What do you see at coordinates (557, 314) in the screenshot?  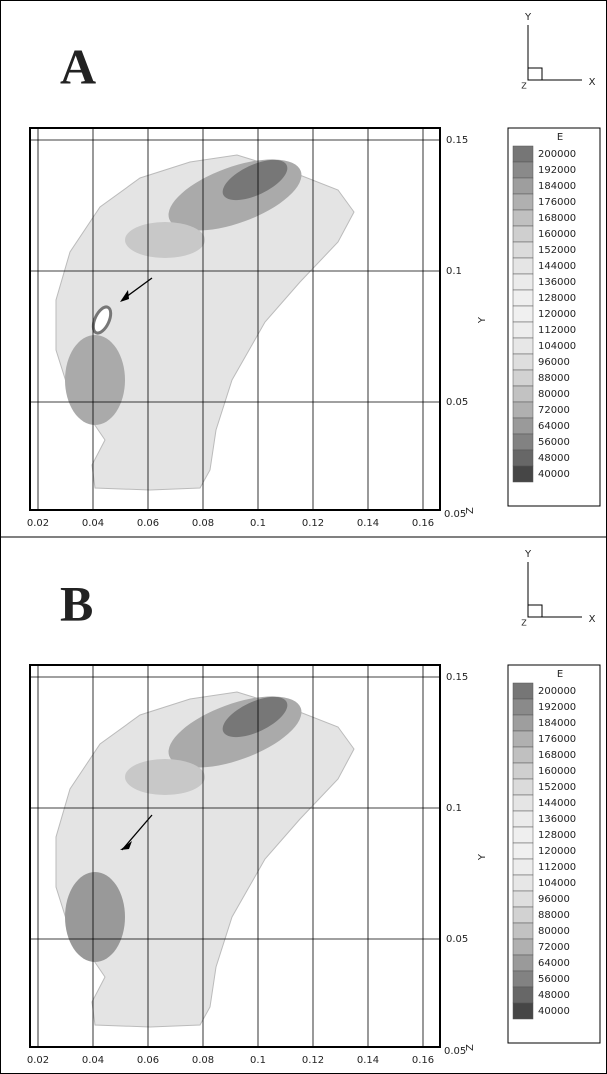 I see `legend-label: 120000` at bounding box center [557, 314].